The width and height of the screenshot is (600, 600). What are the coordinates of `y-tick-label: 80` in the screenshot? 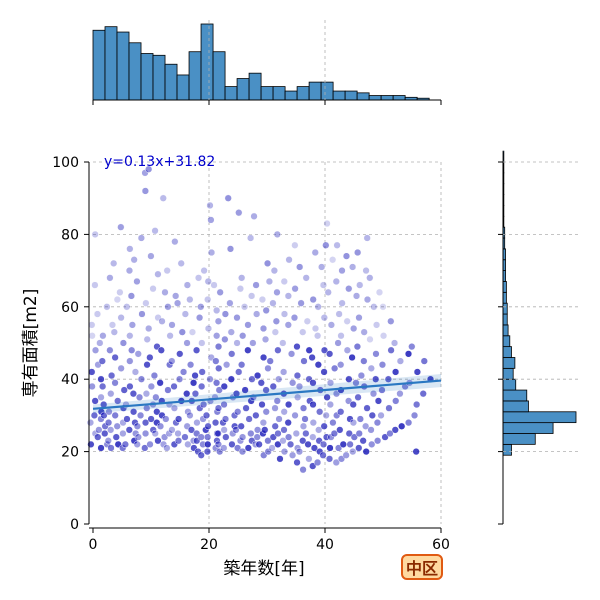 It's located at (70, 235).